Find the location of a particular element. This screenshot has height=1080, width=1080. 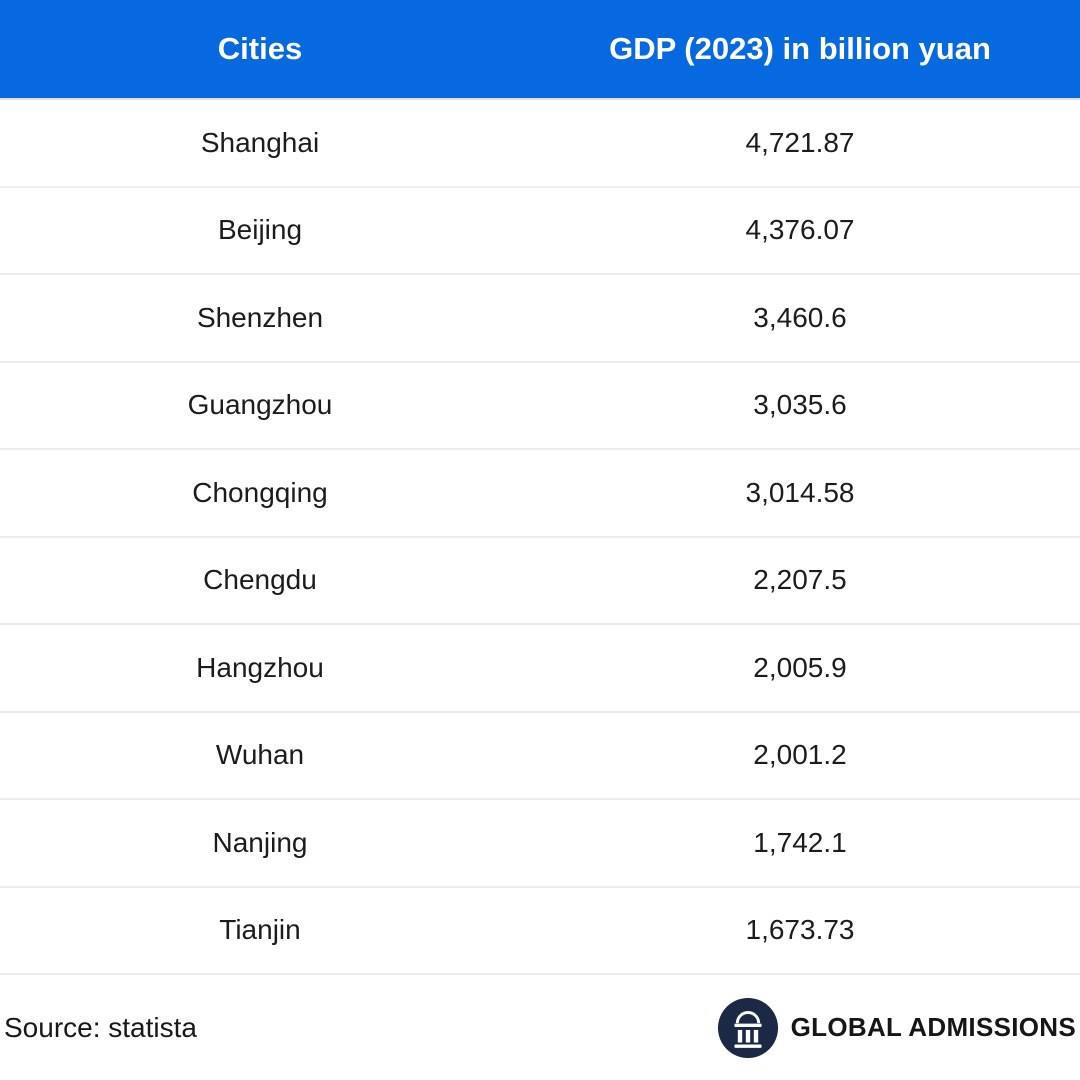

table-row: Nanjing 1,742.1 is located at coordinates (540, 844).